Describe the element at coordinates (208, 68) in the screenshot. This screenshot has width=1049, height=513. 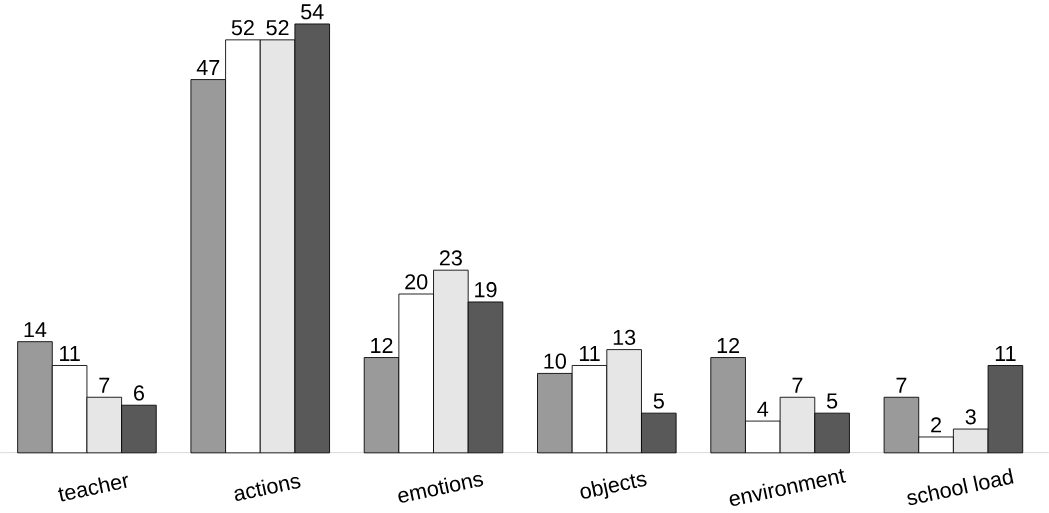
I see `data-label: 47` at that location.